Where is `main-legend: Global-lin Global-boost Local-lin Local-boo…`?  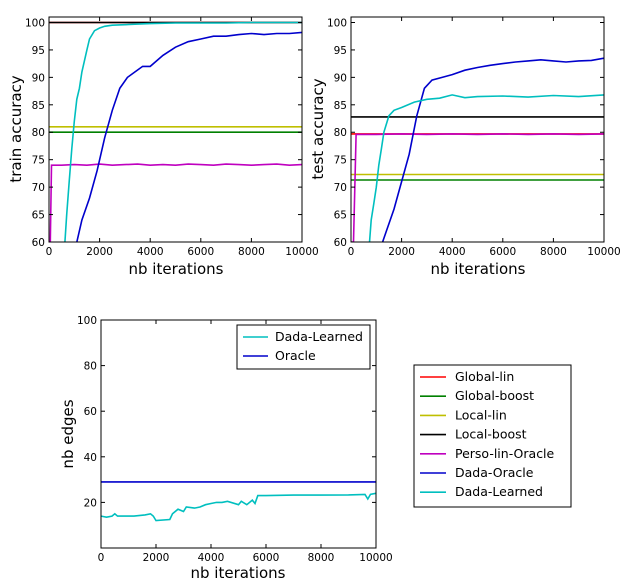
main-legend: Global-lin Global-boost Local-lin Local-boo… is located at coordinates (492, 436).